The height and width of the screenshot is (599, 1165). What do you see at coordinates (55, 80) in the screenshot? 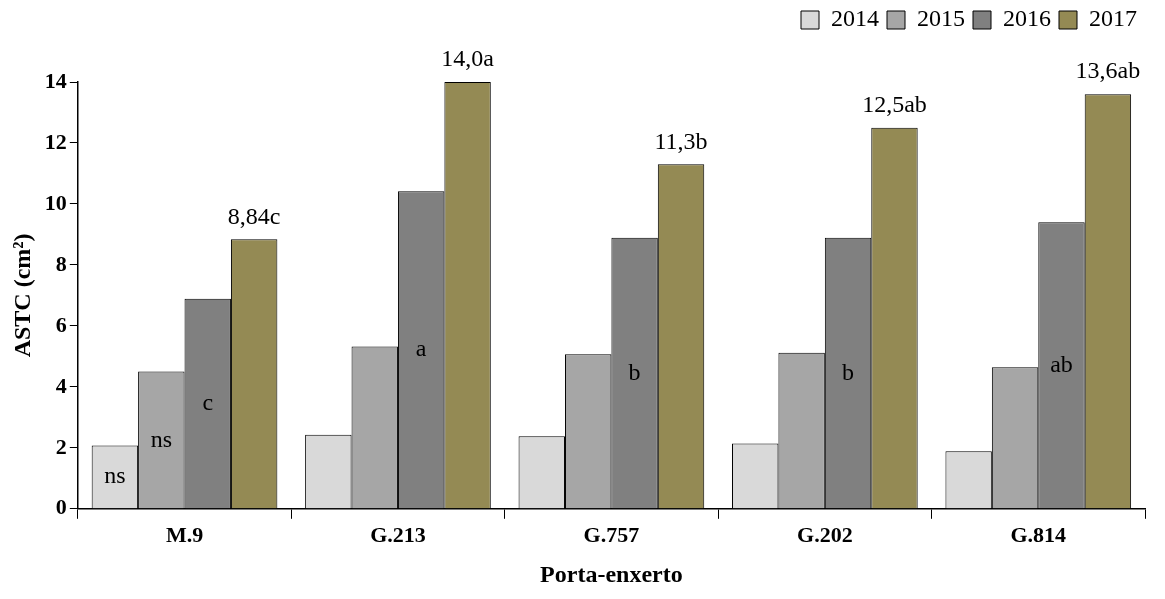
I see `y-tick-label: 14` at bounding box center [55, 80].